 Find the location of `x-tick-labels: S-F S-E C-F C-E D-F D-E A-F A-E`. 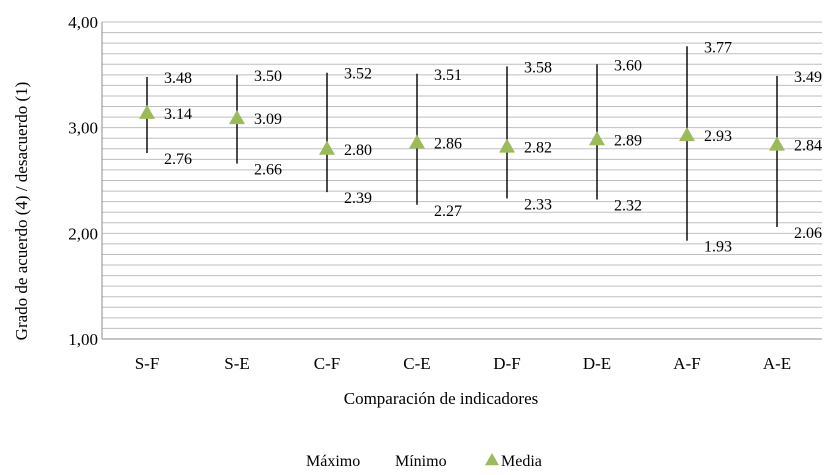

x-tick-labels: S-F S-E C-F C-E D-F D-E A-F A-E is located at coordinates (463, 363).